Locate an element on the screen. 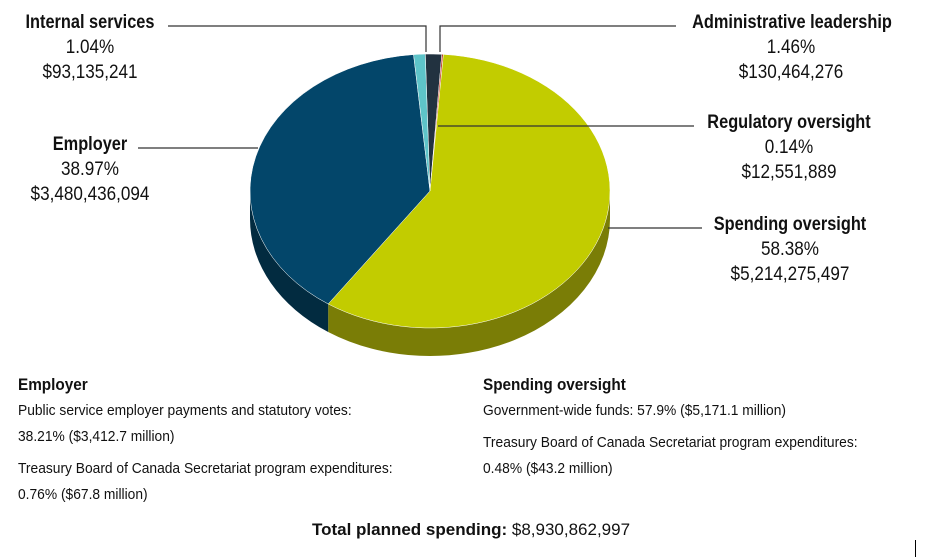  label-spending-oversight-amount: $5,214,275,497 is located at coordinates (790, 274).